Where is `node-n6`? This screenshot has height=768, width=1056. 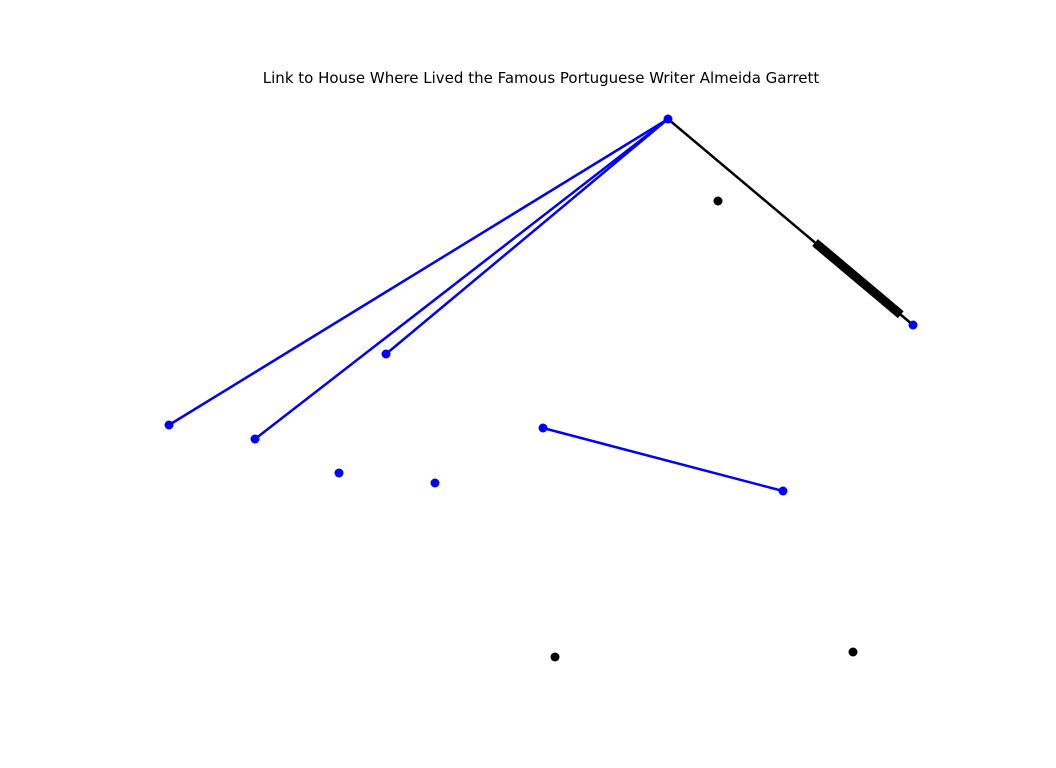
node-n6 is located at coordinates (255, 439).